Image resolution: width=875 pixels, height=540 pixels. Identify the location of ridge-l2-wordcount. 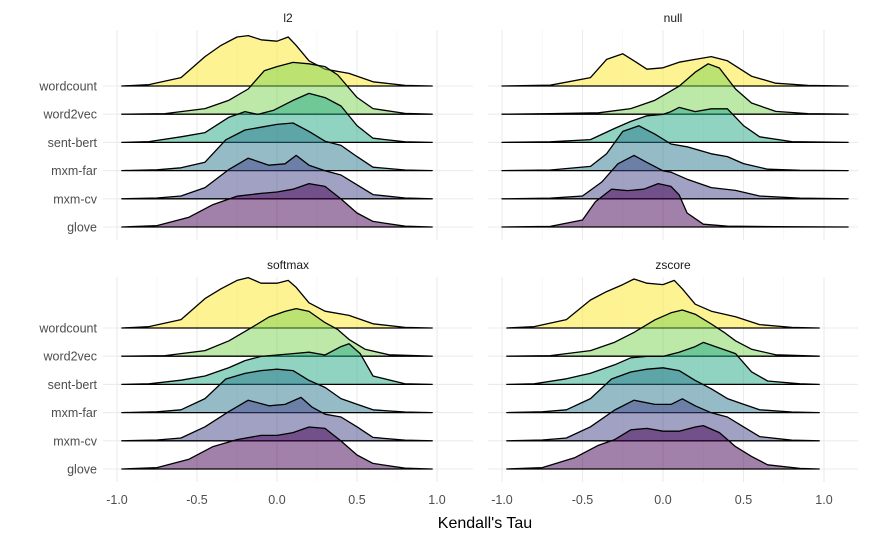
(277, 60).